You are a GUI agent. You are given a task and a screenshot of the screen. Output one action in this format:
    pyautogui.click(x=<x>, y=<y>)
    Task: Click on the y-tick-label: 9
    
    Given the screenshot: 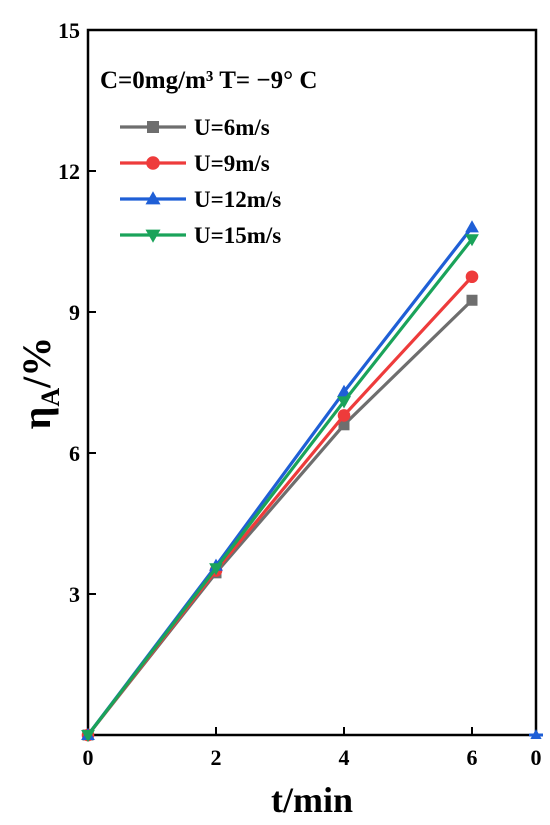 What is the action you would take?
    pyautogui.click(x=74, y=312)
    